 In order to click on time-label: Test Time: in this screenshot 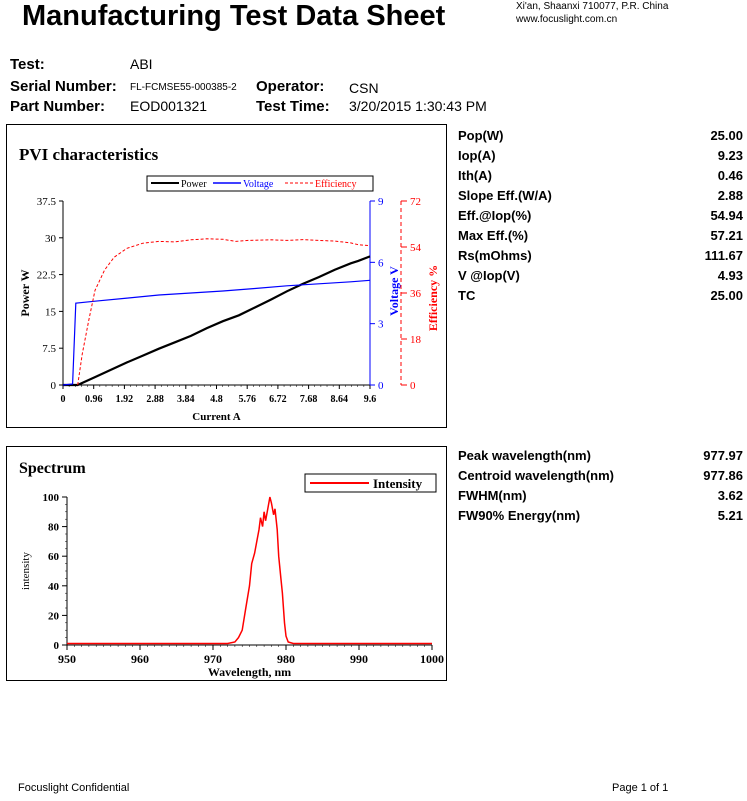, I will do `click(293, 106)`.